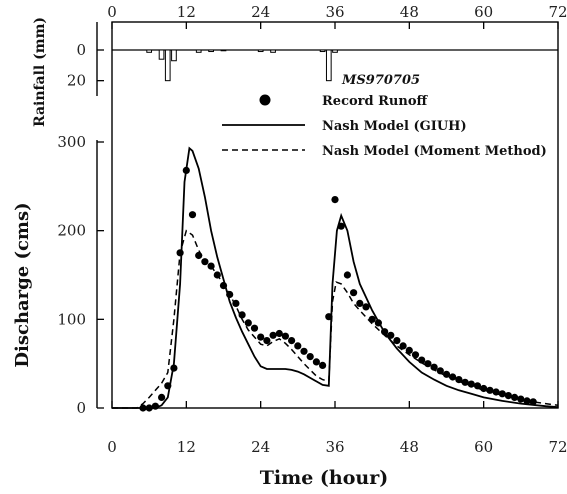 This screenshot has height=494, width=567. I want to click on legend-label-record-runoff: Record Runoff, so click(375, 101).